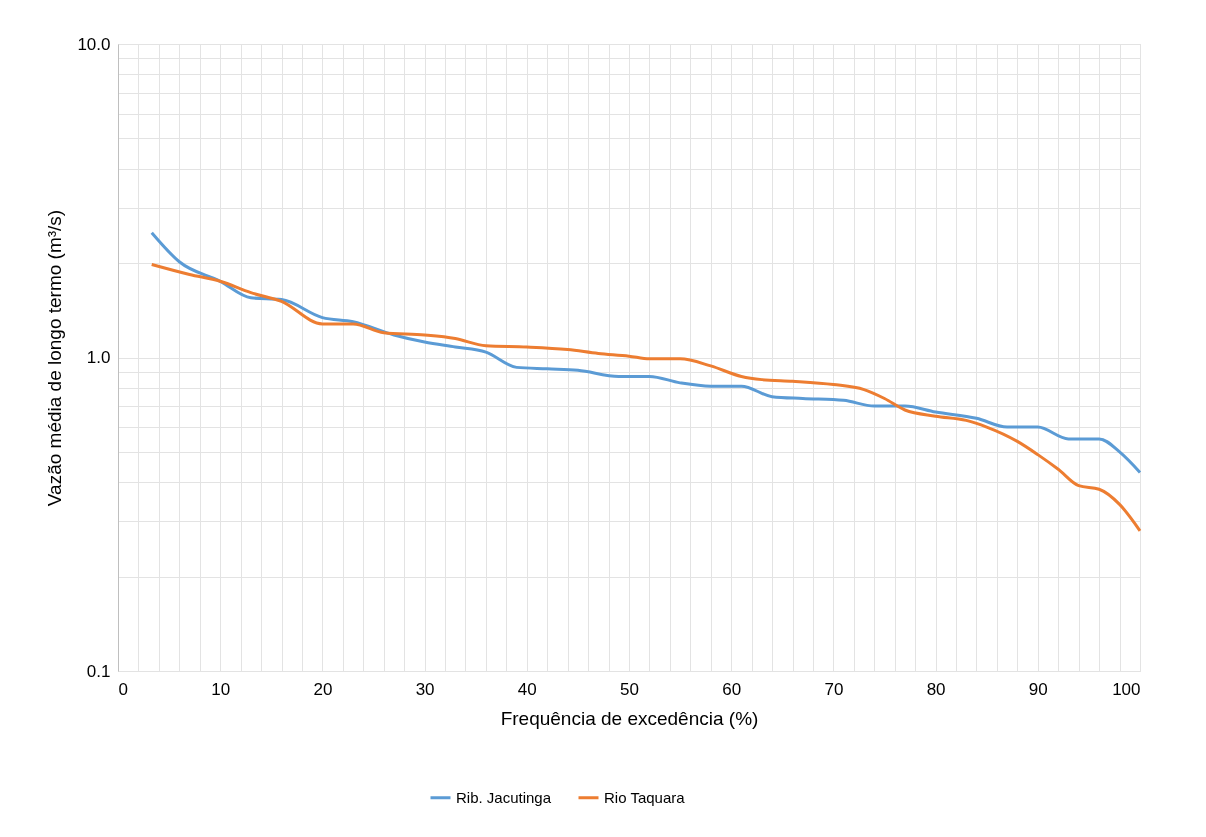 This screenshot has width=1206, height=837. Describe the element at coordinates (629, 718) in the screenshot. I see `x-axis-title: Frequência de excedência (%)` at that location.